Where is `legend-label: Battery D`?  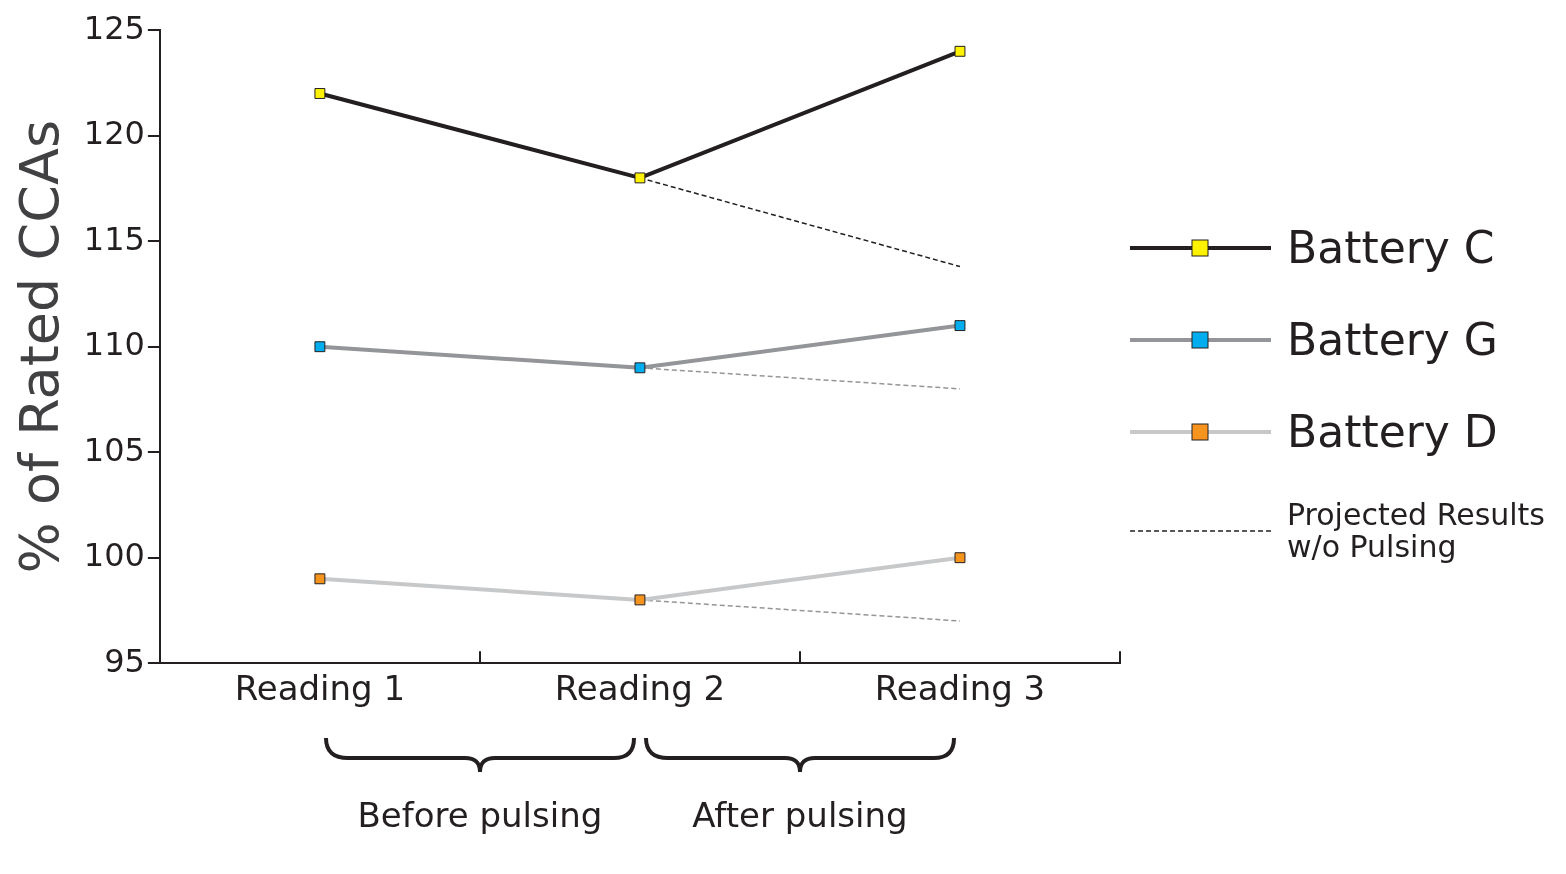 legend-label: Battery D is located at coordinates (1393, 431).